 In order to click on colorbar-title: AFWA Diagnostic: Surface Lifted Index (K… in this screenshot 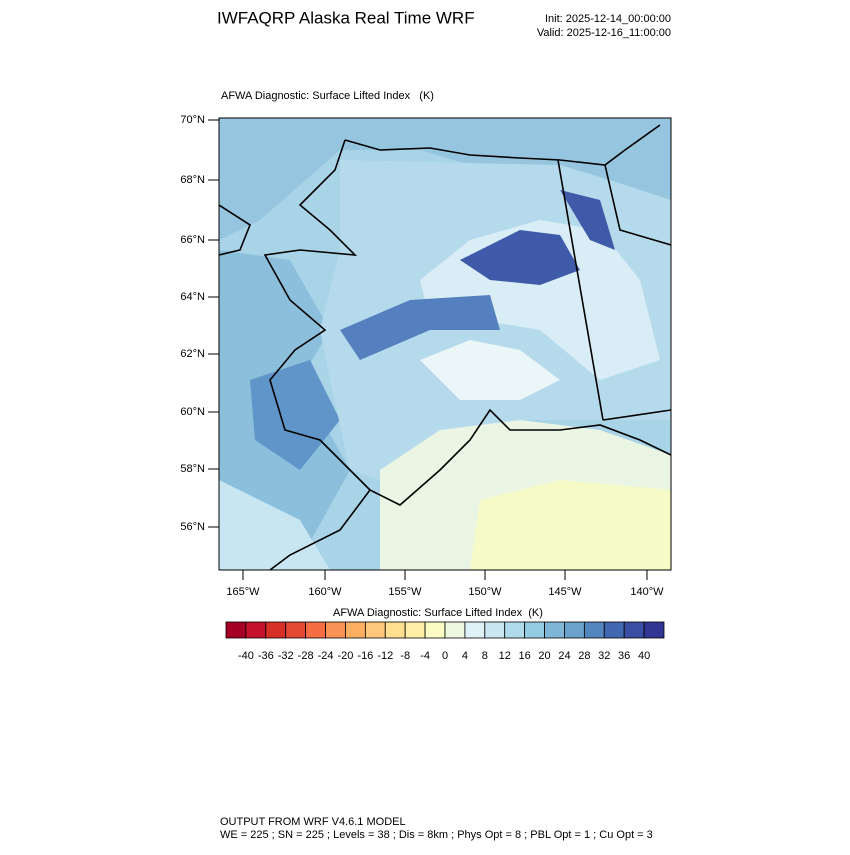, I will do `click(438, 613)`.